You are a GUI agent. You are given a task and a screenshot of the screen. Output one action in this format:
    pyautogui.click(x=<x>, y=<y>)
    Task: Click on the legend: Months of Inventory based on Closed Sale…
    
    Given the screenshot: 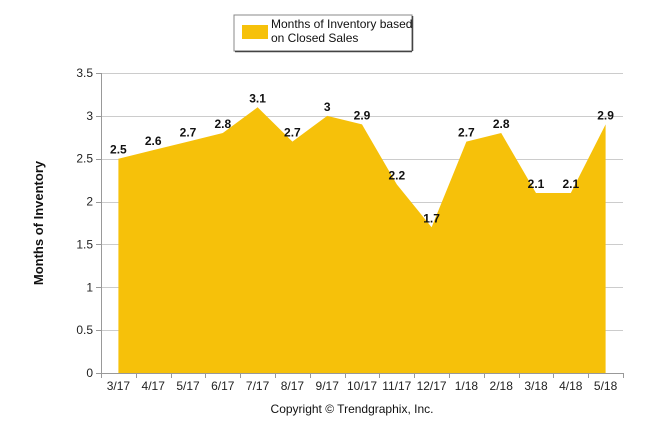 What is the action you would take?
    pyautogui.click(x=323, y=33)
    